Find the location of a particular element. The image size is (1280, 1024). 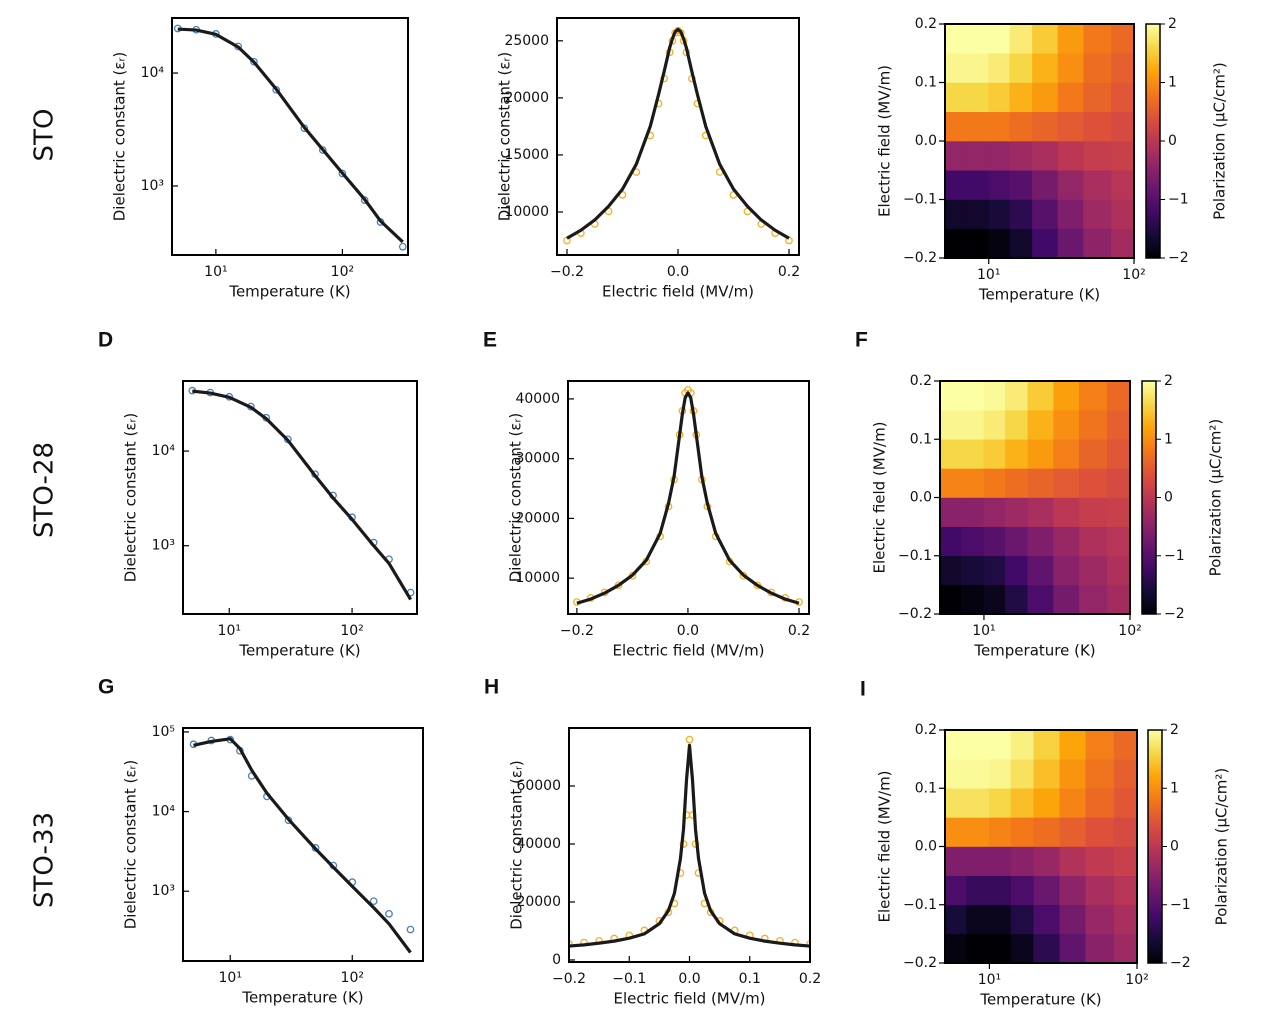

colorbar-tick-label: 1 is located at coordinates (1168, 439).